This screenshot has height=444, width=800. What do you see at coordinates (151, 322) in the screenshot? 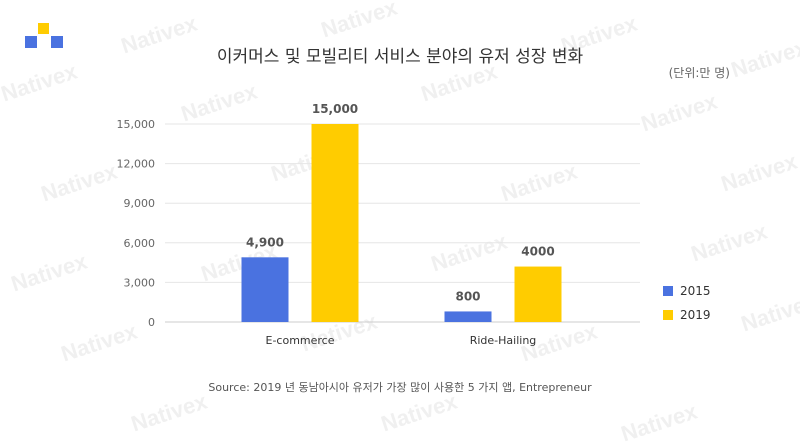
I see `y-tick-label: 0` at bounding box center [151, 322].